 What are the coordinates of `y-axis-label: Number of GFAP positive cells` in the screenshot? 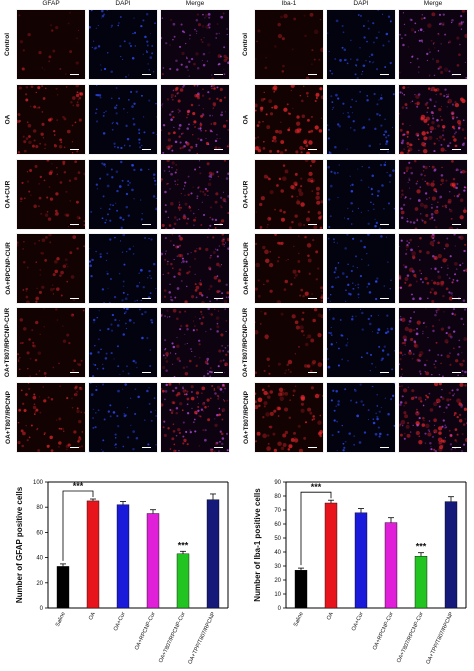 It's located at (19, 544).